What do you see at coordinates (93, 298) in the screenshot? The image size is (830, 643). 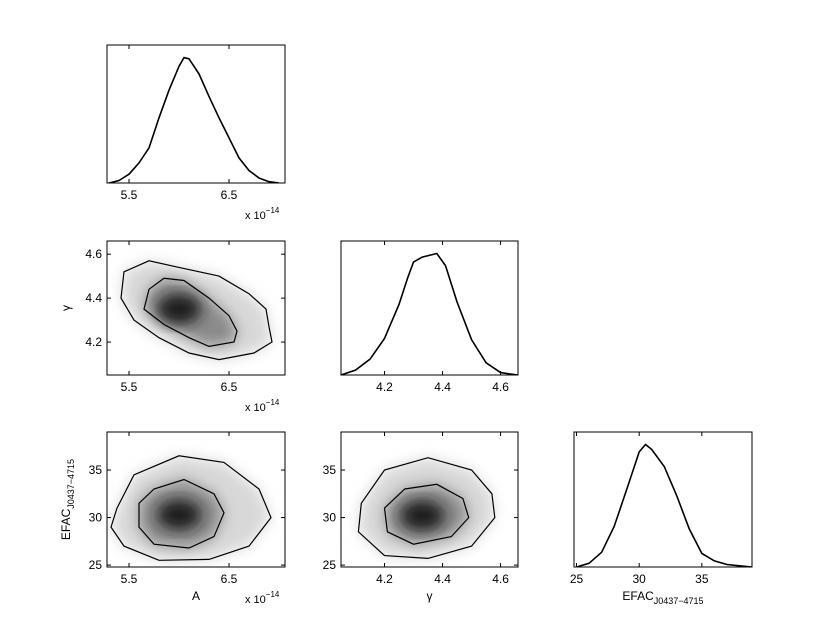 I see `y-tick-label: 4.4` at bounding box center [93, 298].